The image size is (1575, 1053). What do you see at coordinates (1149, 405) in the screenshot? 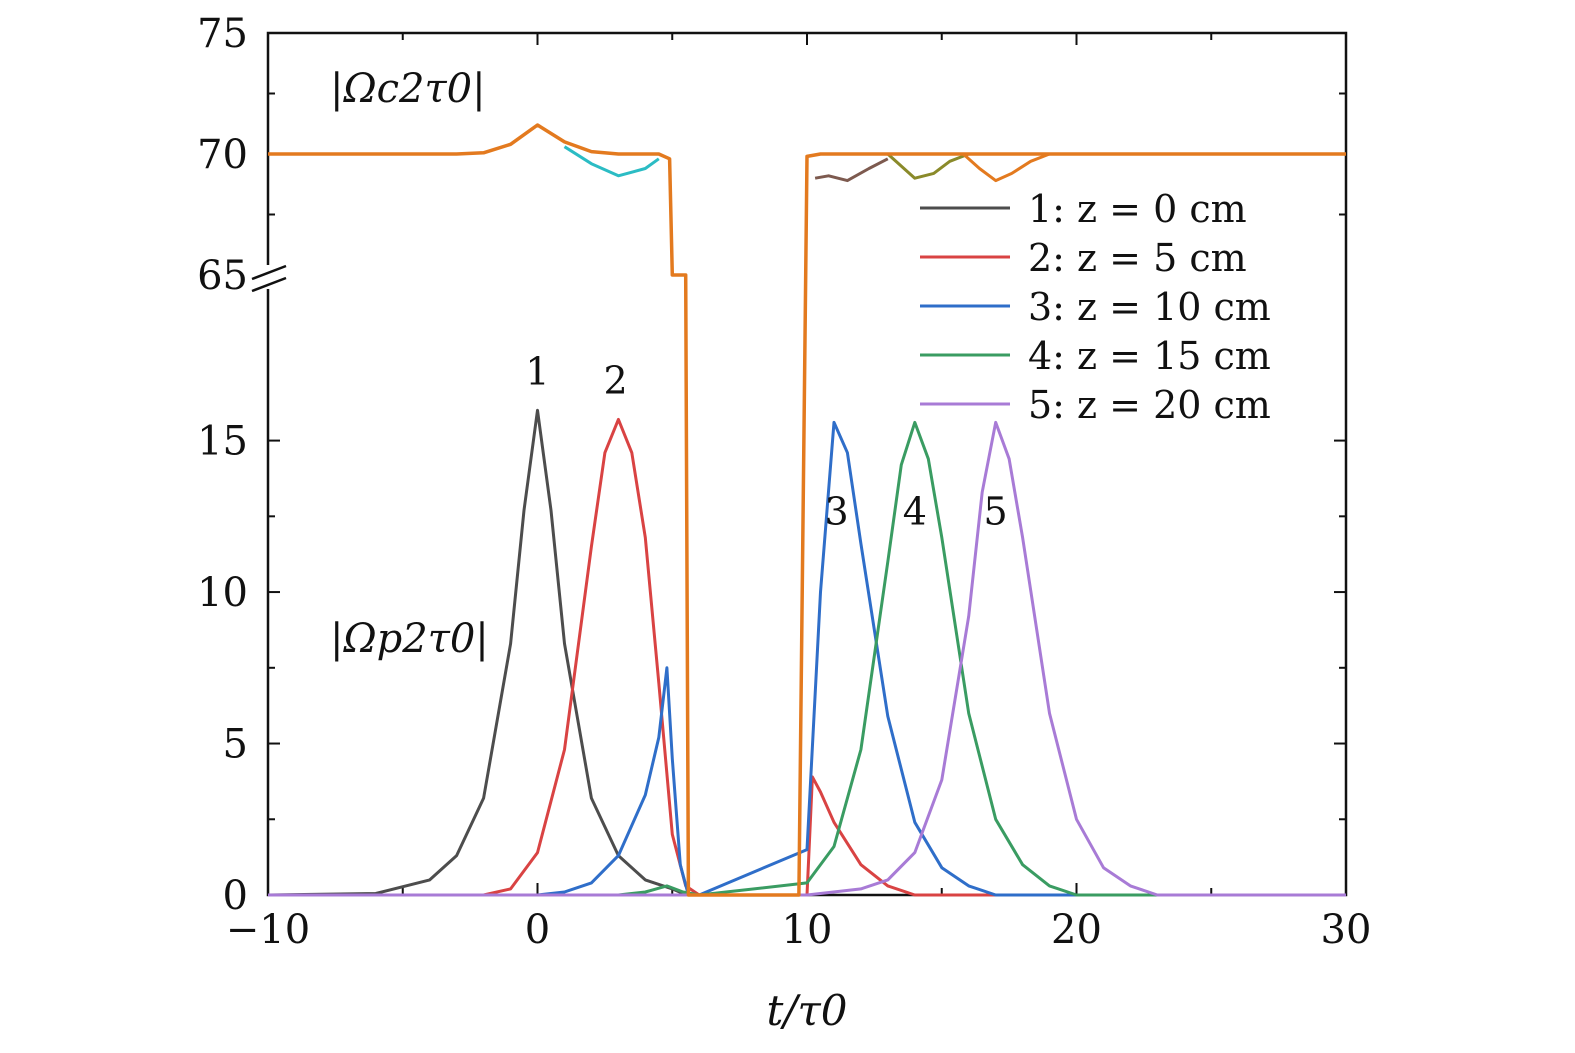
I see `legend-label-5: 5: z = 20 cm` at bounding box center [1149, 405].